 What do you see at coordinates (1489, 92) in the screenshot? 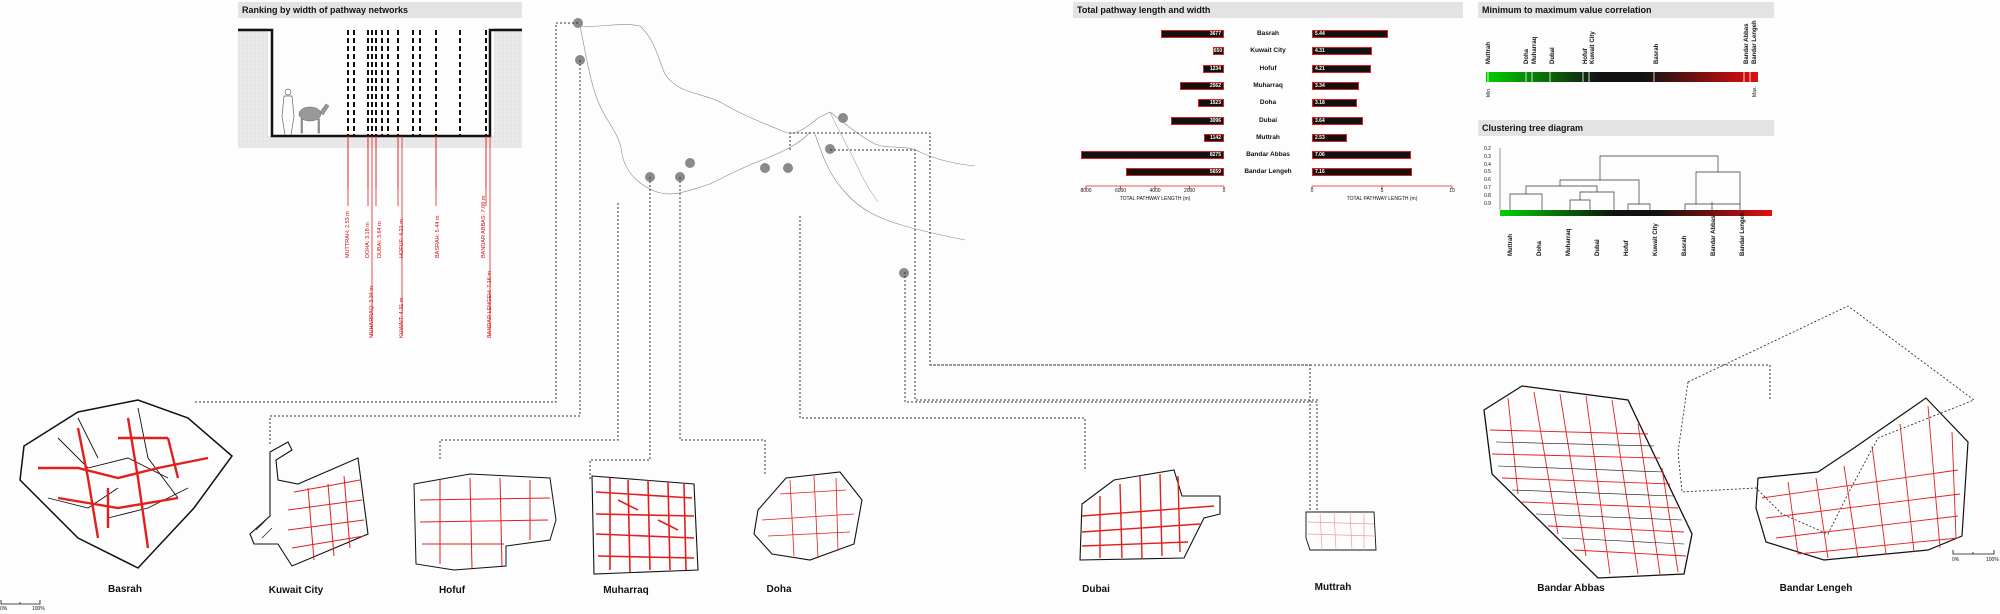
I see `corr-min-label: Min.` at bounding box center [1489, 92].